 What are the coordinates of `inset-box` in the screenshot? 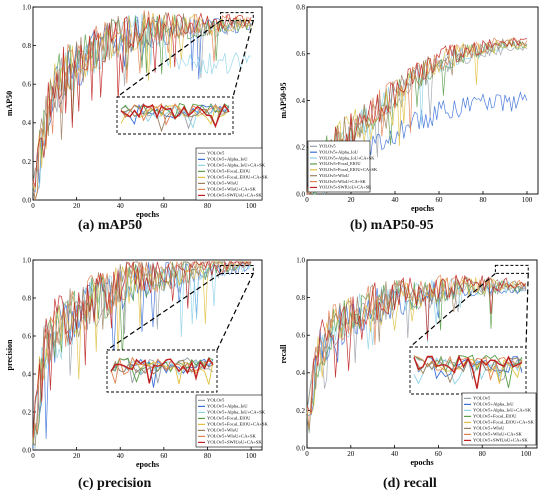 It's located at (162, 371).